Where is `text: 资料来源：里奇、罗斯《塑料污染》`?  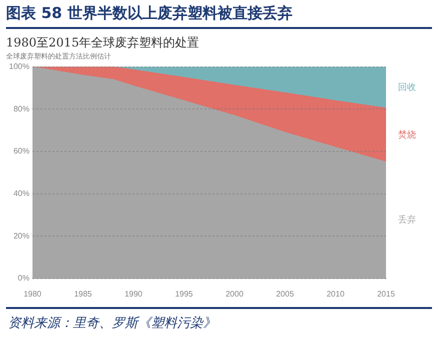
text: 资料来源：里奇、罗斯《塑料污染》 is located at coordinates (112, 323).